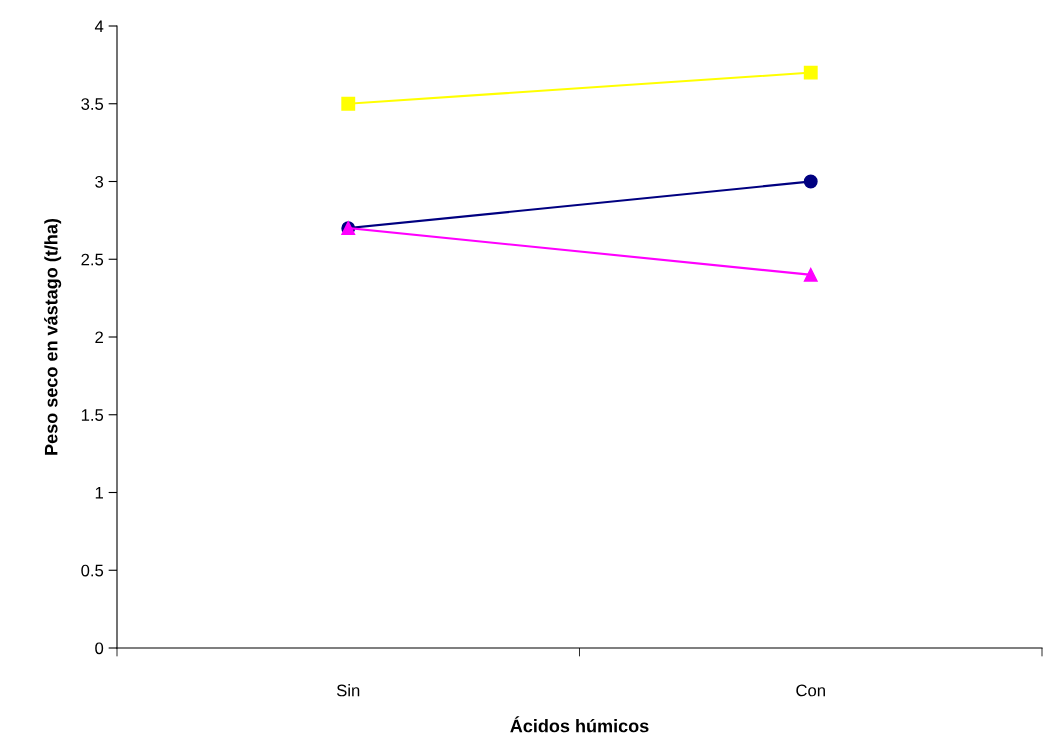 This screenshot has width=1043, height=749. I want to click on y-tick-label: 3.5, so click(92, 104).